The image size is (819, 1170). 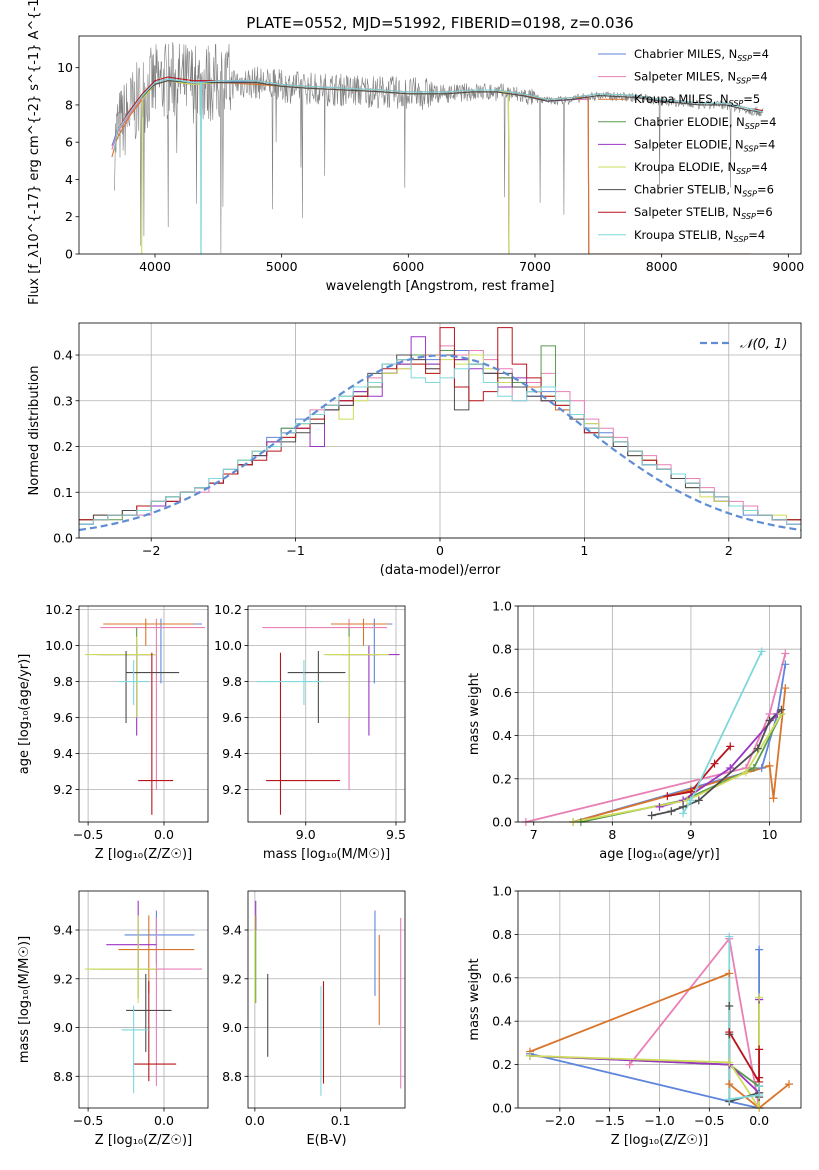 What do you see at coordinates (69, 142) in the screenshot?
I see `y-tick-label: 6` at bounding box center [69, 142].